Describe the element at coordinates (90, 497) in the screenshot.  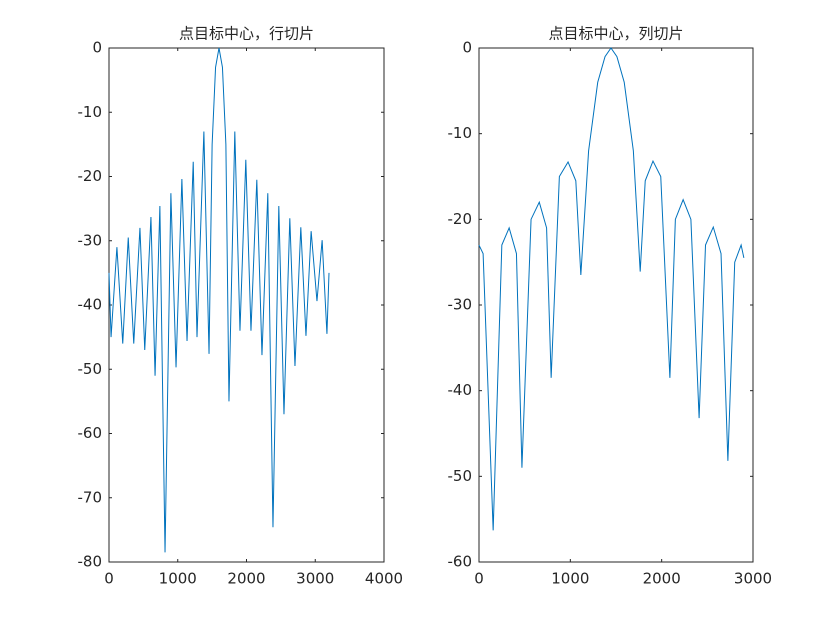
I see `y-tick-label: -70` at that location.